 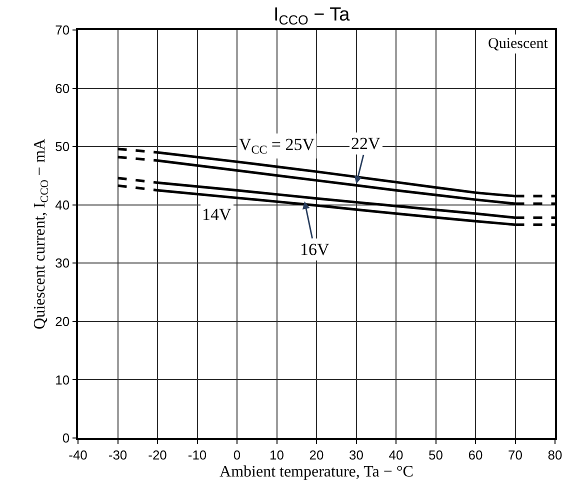 What do you see at coordinates (62, 263) in the screenshot?
I see `y-tick-label: 30` at bounding box center [62, 263].